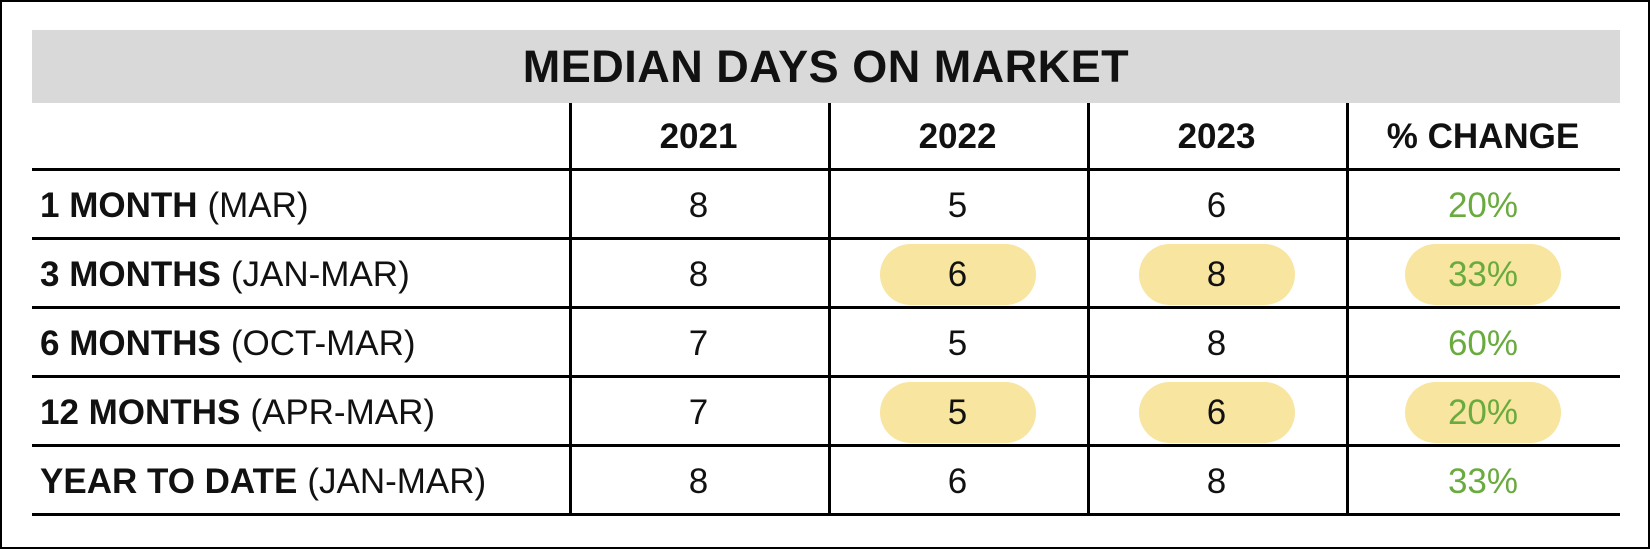 The image size is (1650, 549). I want to click on range-label: (APR-MAR), so click(343, 412).